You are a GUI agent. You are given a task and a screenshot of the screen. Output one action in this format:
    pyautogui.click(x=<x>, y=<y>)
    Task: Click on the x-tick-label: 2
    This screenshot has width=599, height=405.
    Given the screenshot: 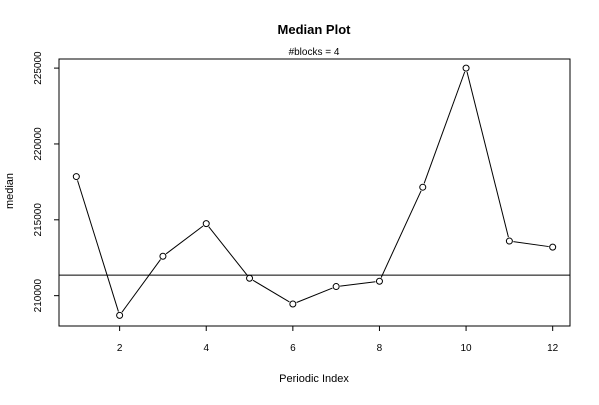 What is the action you would take?
    pyautogui.click(x=120, y=348)
    